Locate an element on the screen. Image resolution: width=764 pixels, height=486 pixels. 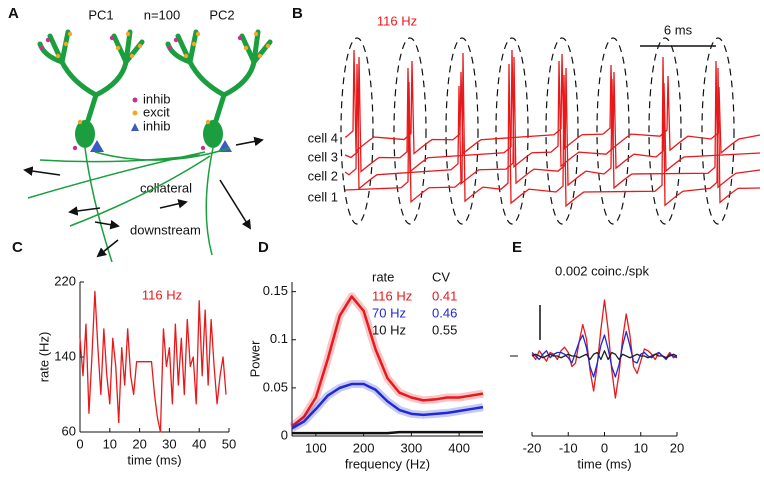
y-tick-label: 0.15 is located at coordinates (275, 290).